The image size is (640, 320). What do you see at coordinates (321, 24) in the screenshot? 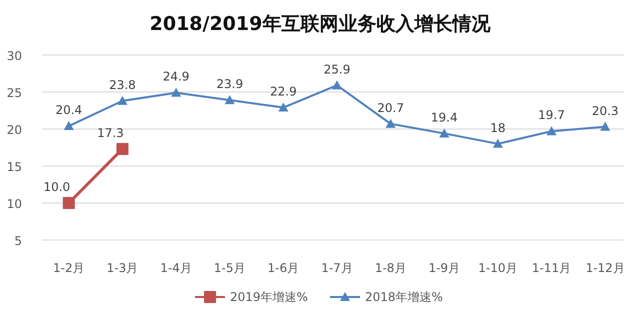
I see `chart-title: 2018/2019年互联网业务收入增长情况` at bounding box center [321, 24].